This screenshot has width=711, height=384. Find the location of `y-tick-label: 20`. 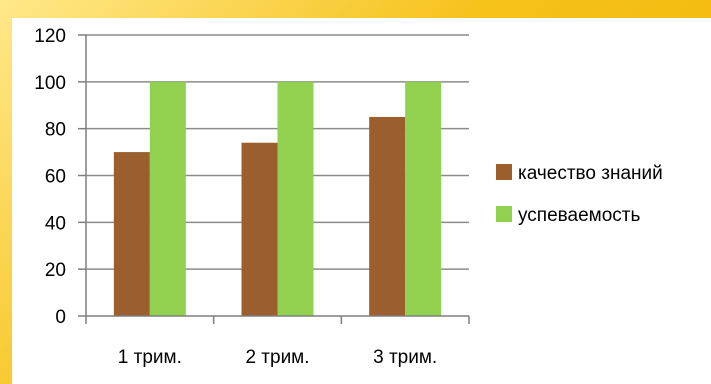

y-tick-label: 20 is located at coordinates (55, 270).